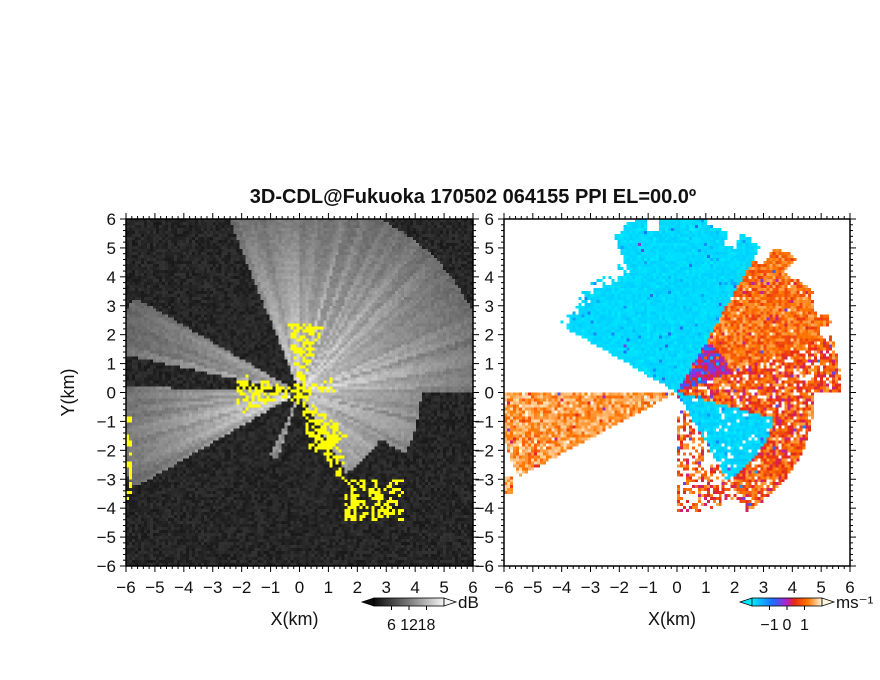 The image size is (880, 680). Describe the element at coordinates (68, 393) in the screenshot. I see `y-axis-label: Y(km)` at that location.